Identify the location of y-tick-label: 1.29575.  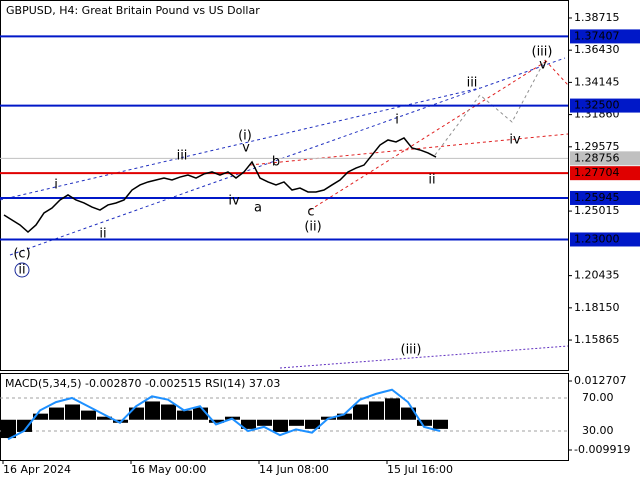
(597, 146).